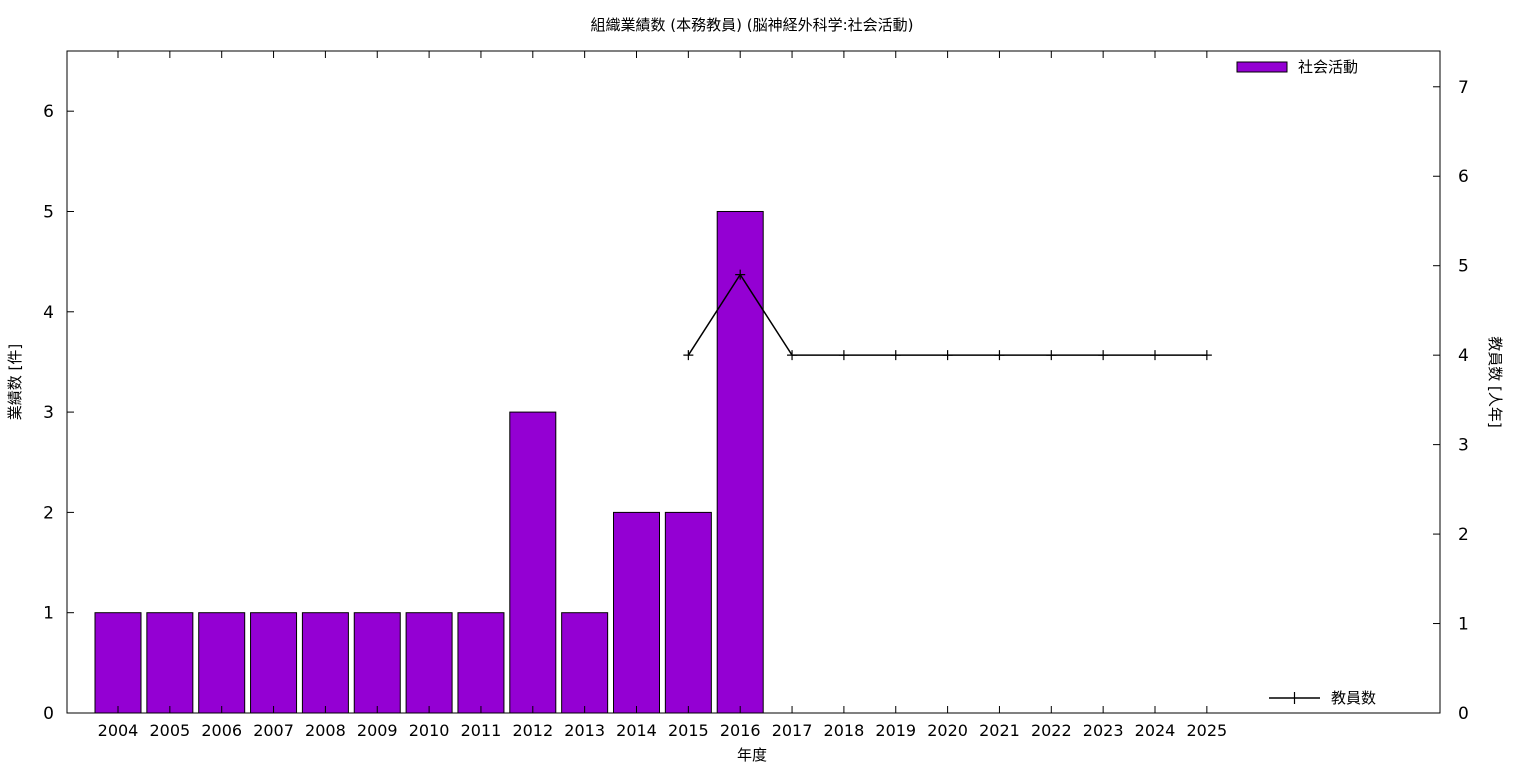 The height and width of the screenshot is (768, 1536). I want to click on line-point-2015, so click(688, 355).